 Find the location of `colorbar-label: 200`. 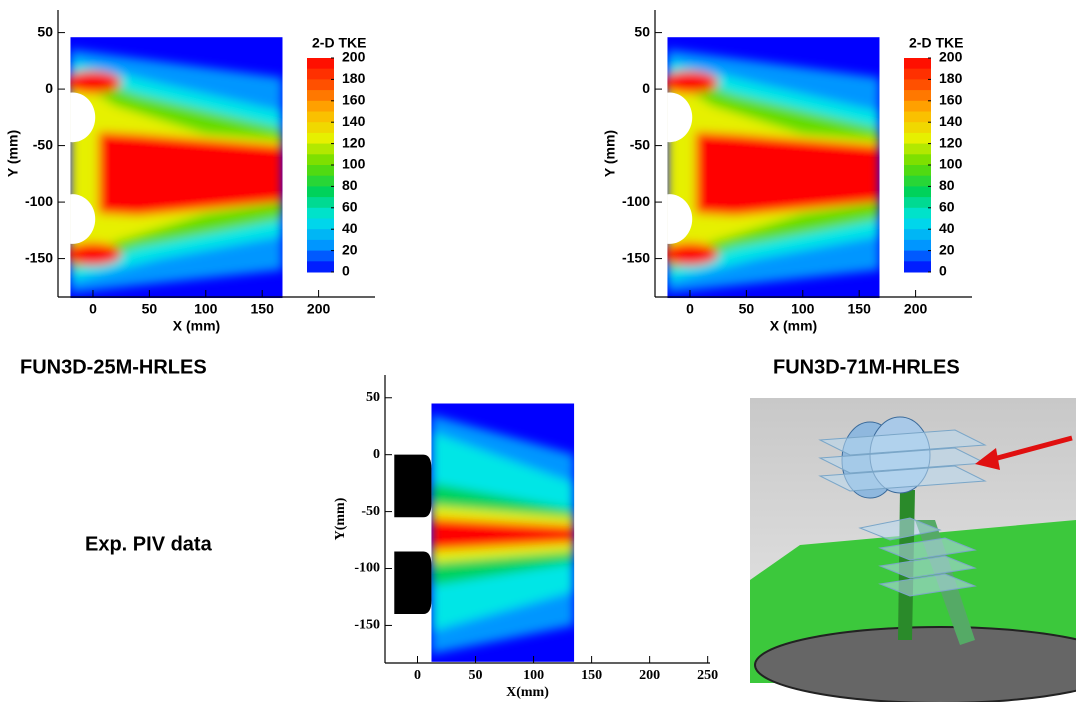

colorbar-label: 200 is located at coordinates (951, 57).